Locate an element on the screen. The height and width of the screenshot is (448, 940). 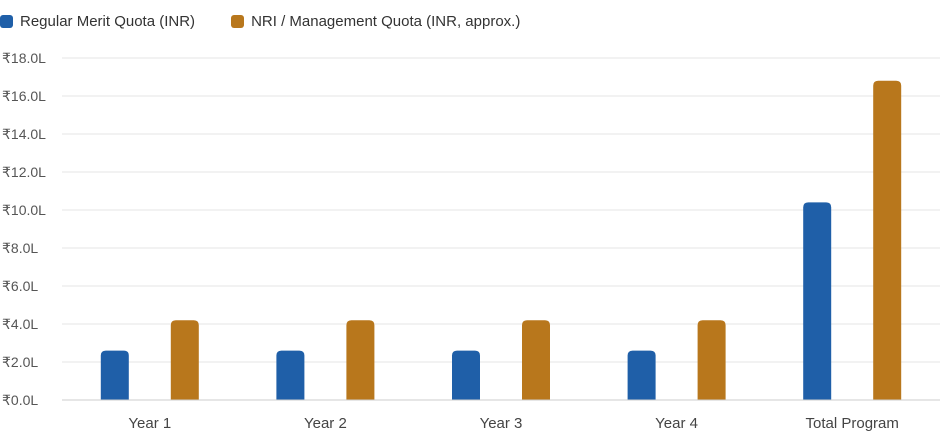
legend-item-regular-merit: Regular Merit Quota (INR) is located at coordinates (97, 21).